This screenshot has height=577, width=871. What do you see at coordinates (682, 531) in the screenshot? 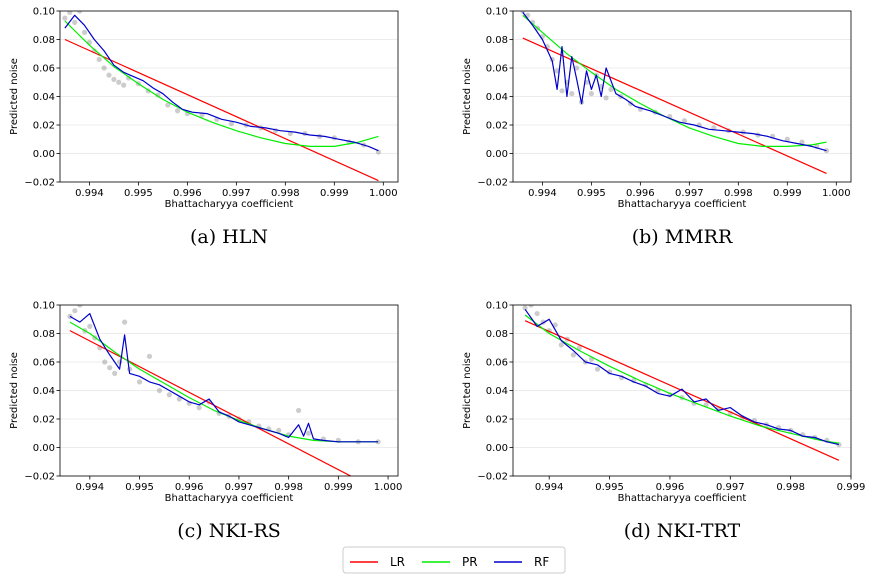
I see `subplot-caption: (d) NKI-TRT` at bounding box center [682, 531].